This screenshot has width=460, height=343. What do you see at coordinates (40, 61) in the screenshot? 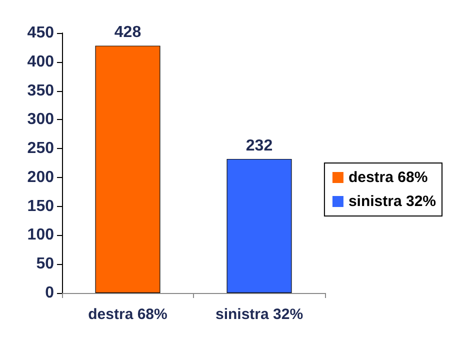
I see `y-tick-label: 400` at bounding box center [40, 61].